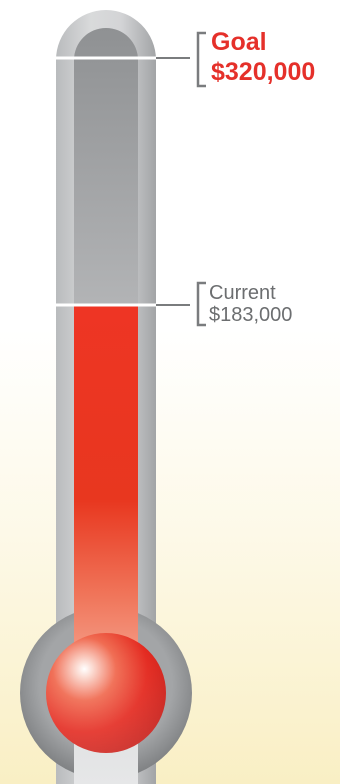 Image resolution: width=340 pixels, height=784 pixels. Describe the element at coordinates (251, 315) in the screenshot. I see `current-amount: $183,000` at that location.